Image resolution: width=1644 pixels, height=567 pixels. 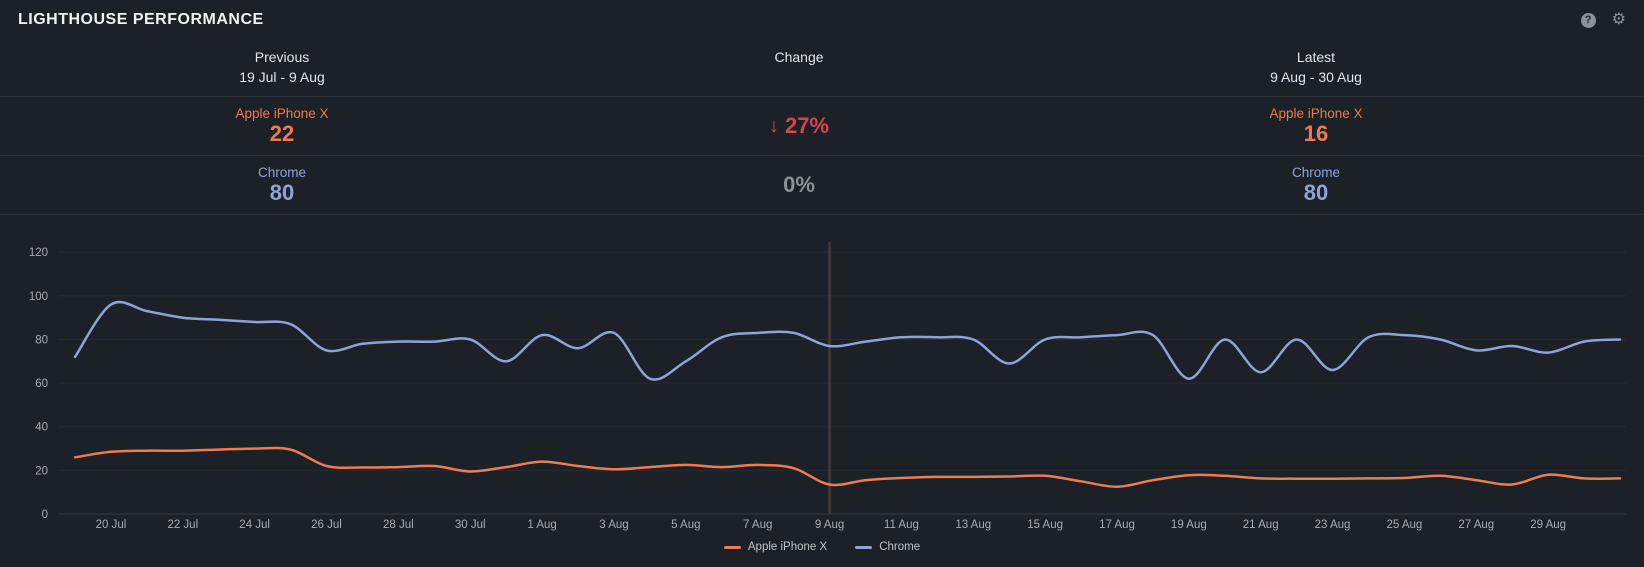 I want to click on svg-text: 17 Aug, so click(x=1117, y=525).